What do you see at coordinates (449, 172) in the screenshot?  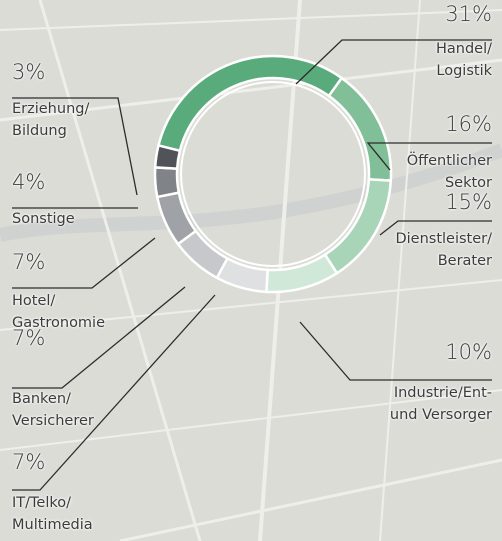 I see `category-label: Öffentlicher Sektor` at bounding box center [449, 172].